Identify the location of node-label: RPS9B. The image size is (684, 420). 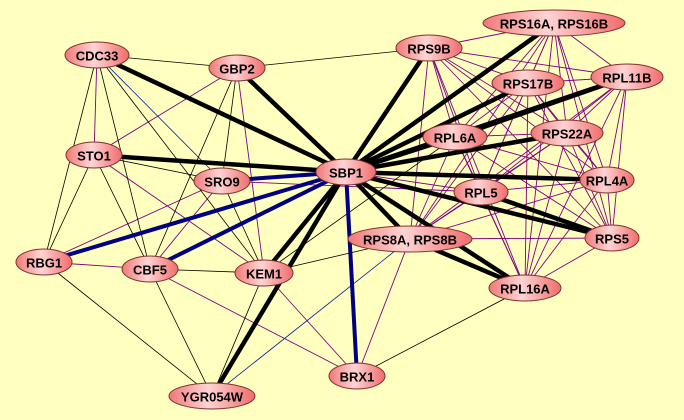
(428, 49).